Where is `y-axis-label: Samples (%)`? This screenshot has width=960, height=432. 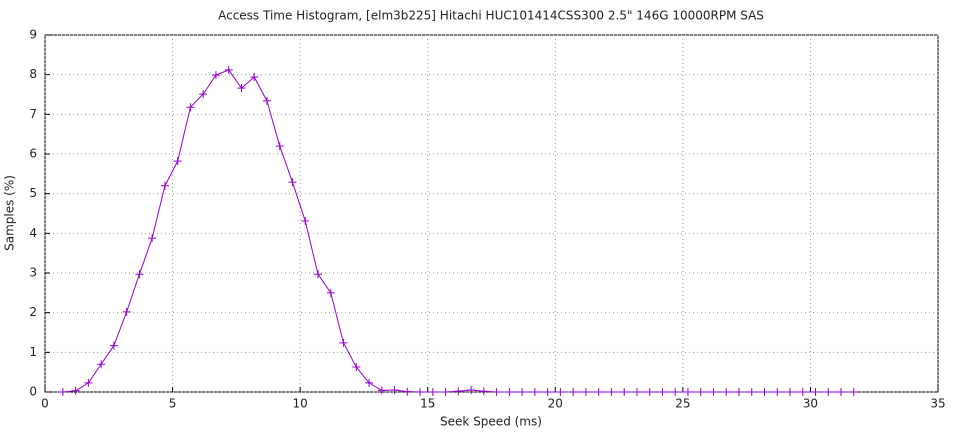 y-axis-label: Samples (%) is located at coordinates (10, 213).